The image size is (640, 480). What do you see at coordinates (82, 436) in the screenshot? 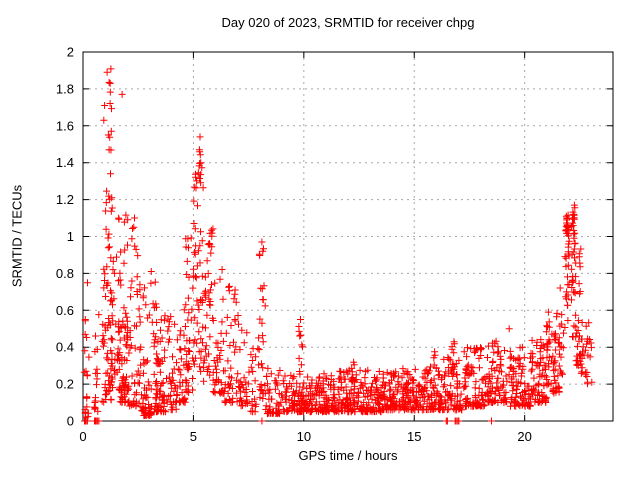
I see `x-tick-label: 0` at bounding box center [82, 436].